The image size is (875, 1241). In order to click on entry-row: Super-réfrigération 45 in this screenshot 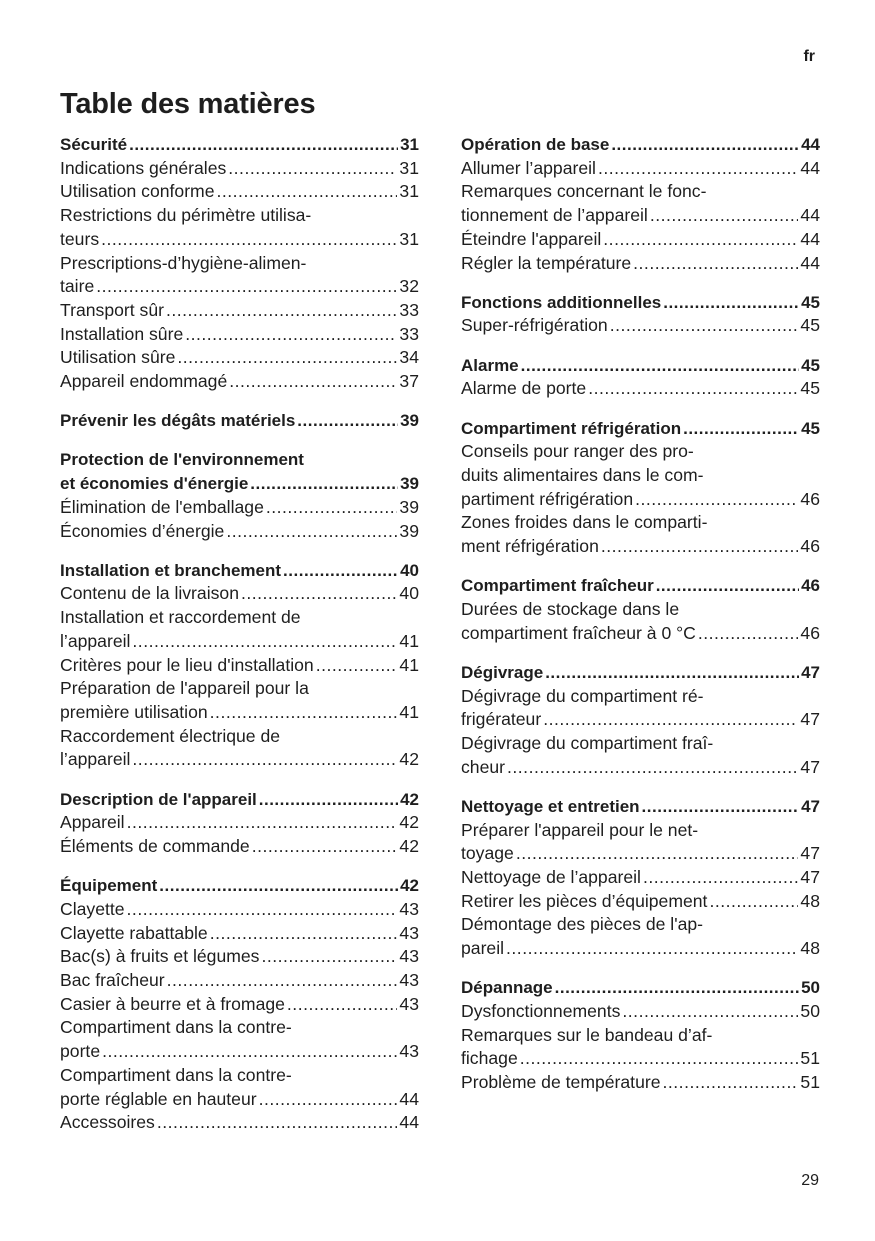, I will do `click(640, 326)`.